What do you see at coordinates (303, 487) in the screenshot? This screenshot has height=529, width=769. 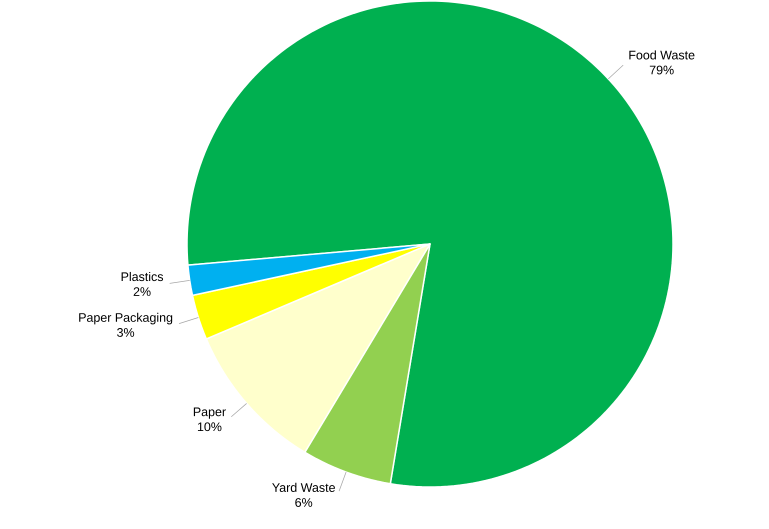 I see `slice-label: Yard Waste` at bounding box center [303, 487].